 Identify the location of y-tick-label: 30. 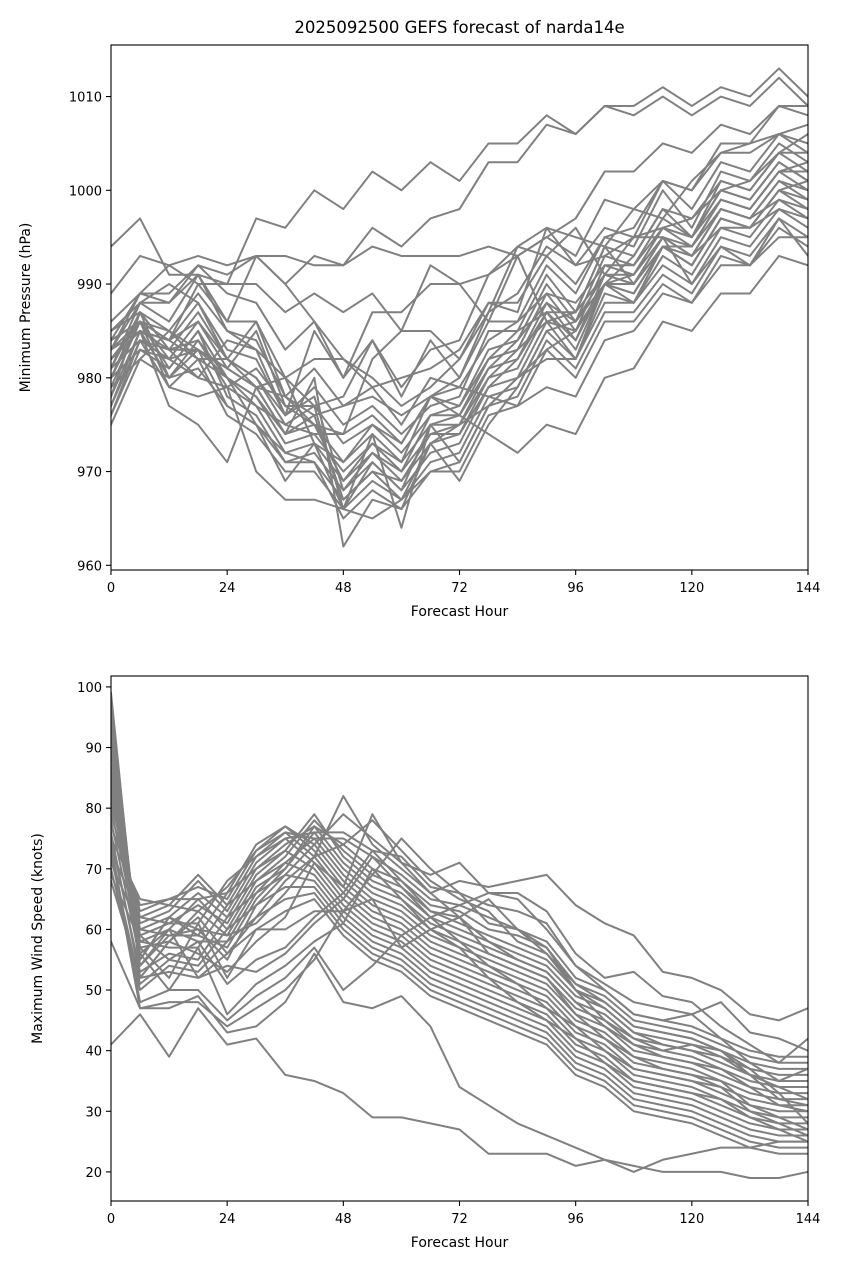
(93, 1112).